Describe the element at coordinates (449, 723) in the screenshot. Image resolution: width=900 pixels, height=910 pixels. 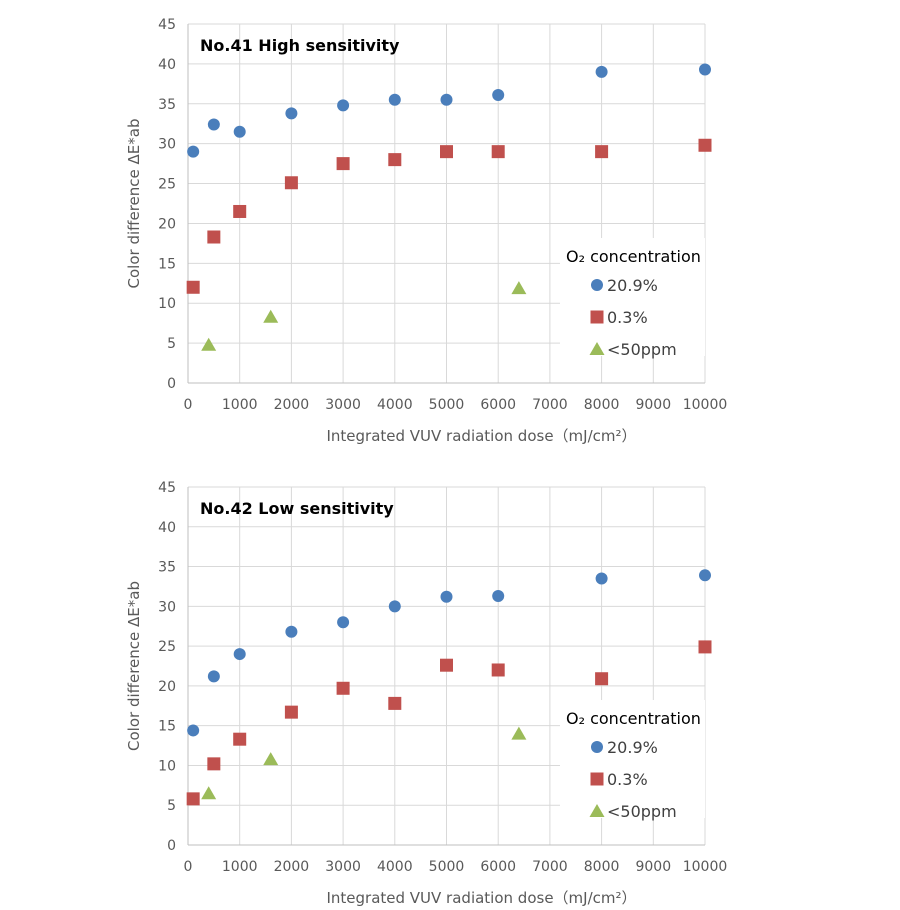
I see `series-square` at that location.